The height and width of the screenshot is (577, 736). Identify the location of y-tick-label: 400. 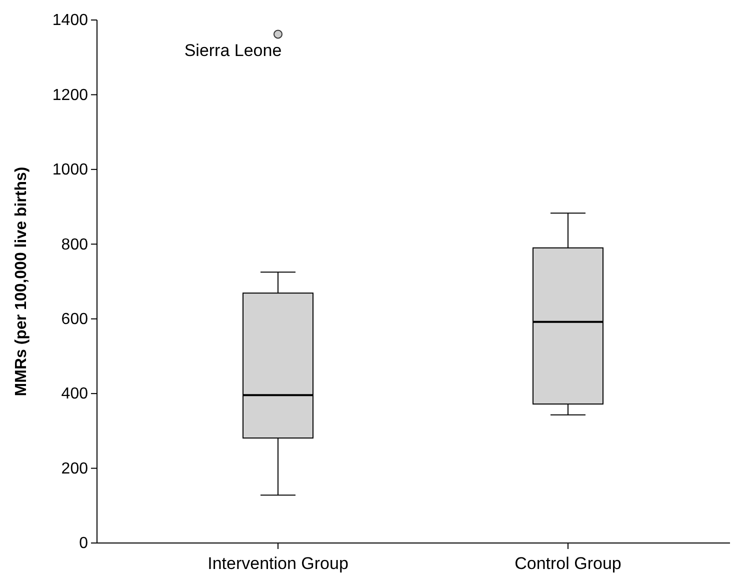
(74, 394).